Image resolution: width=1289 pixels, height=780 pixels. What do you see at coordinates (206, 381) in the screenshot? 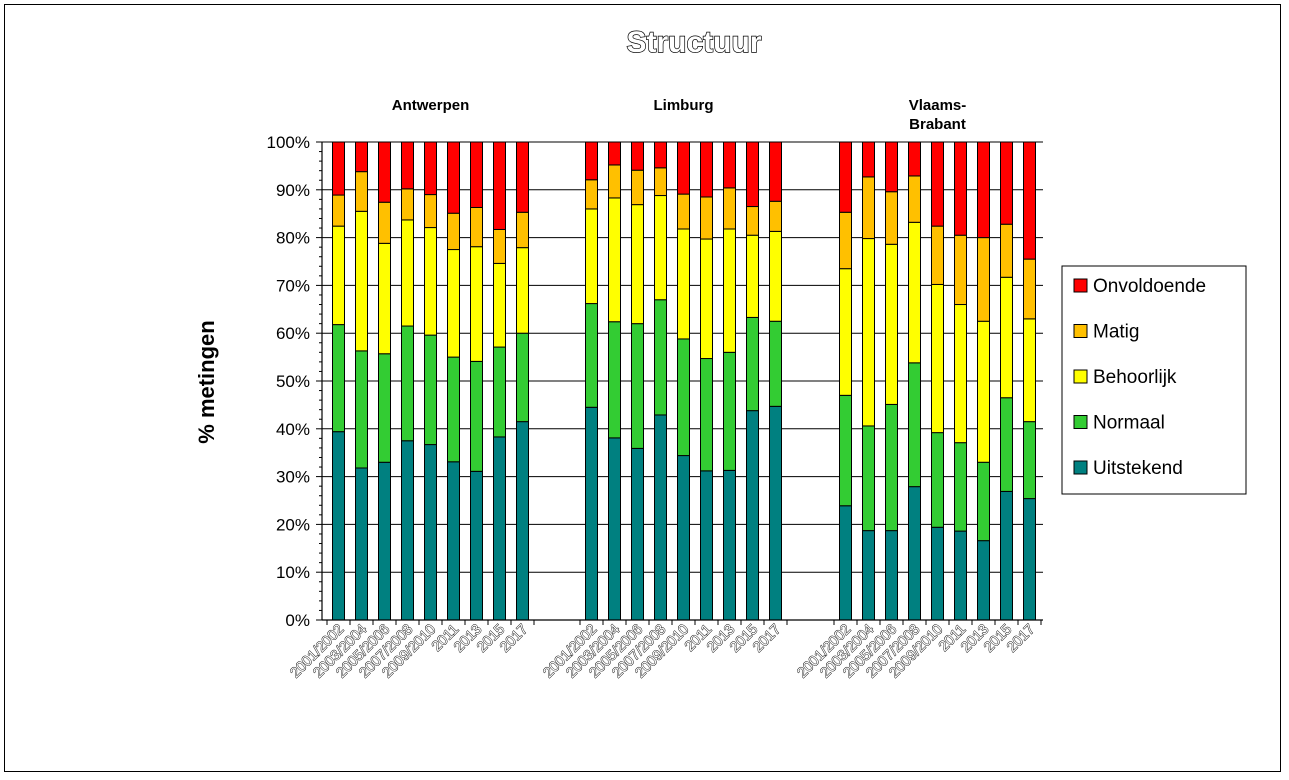
I see `y-axis-label: % metingen` at bounding box center [206, 381].